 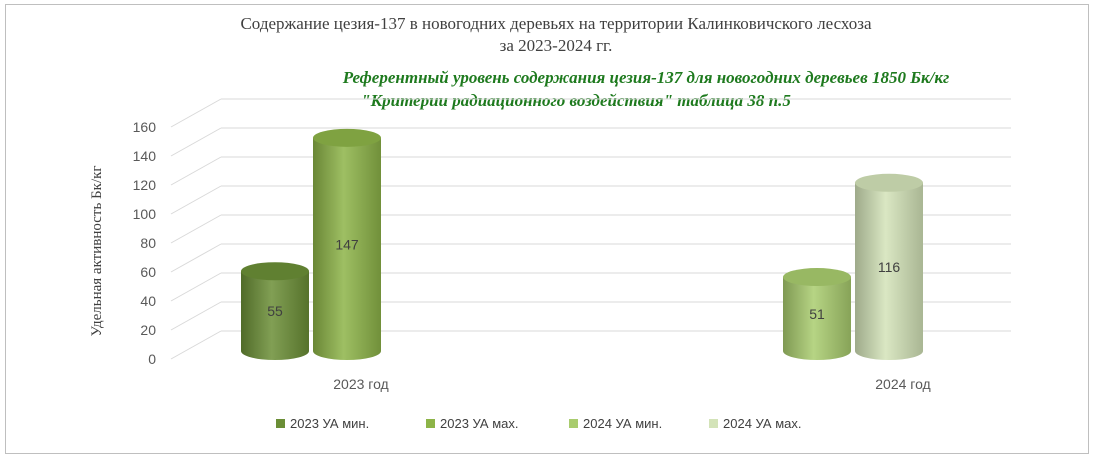 I want to click on y-axis-label: Удельная активность Бк/кг, so click(x=97, y=250).